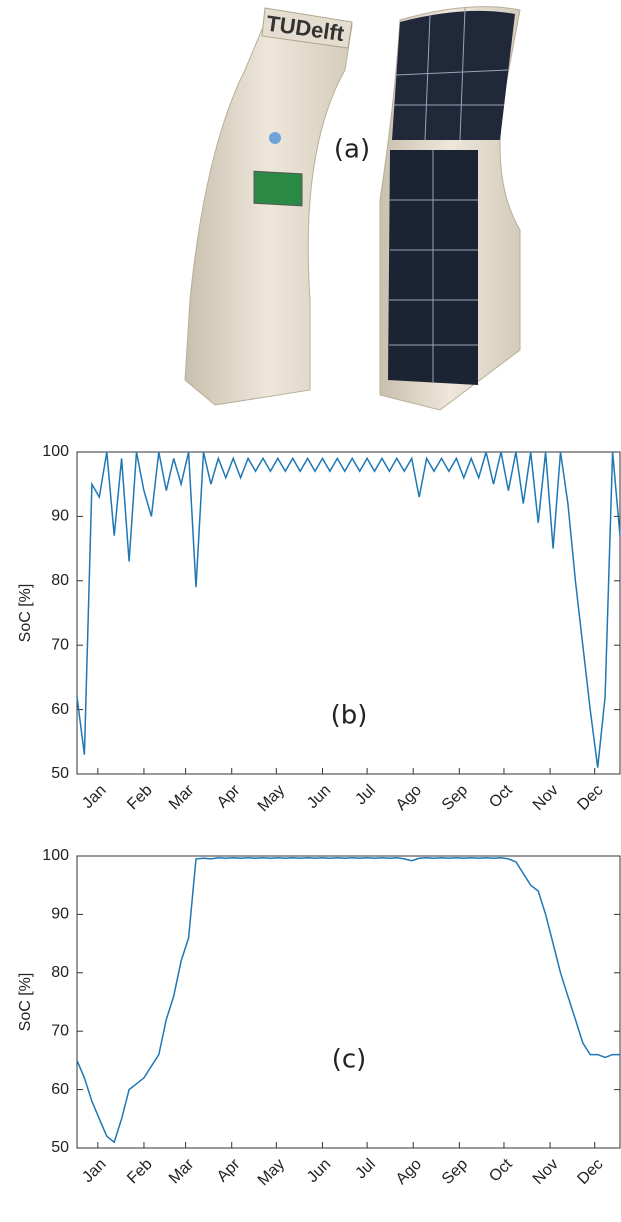  What do you see at coordinates (349, 716) in the screenshot?
I see `panel-label: (b)` at bounding box center [349, 716].